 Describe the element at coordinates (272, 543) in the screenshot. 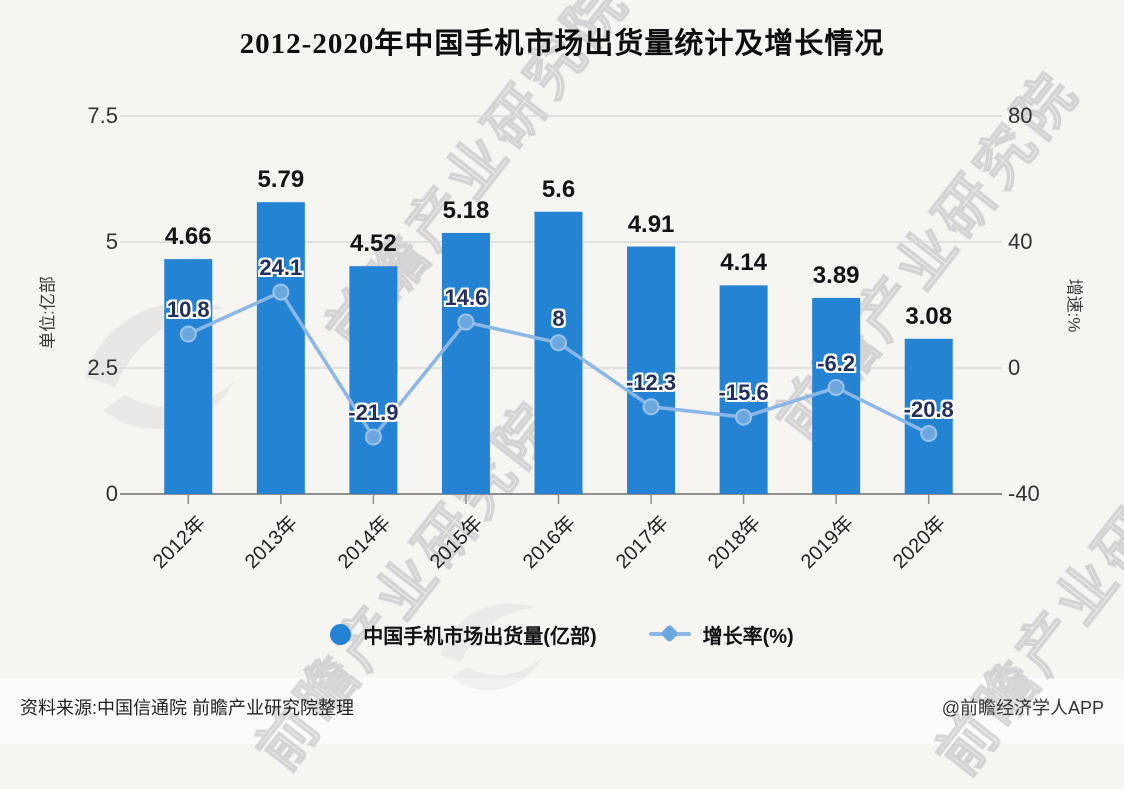

I see `category-label-2013年: 2013年` at that location.